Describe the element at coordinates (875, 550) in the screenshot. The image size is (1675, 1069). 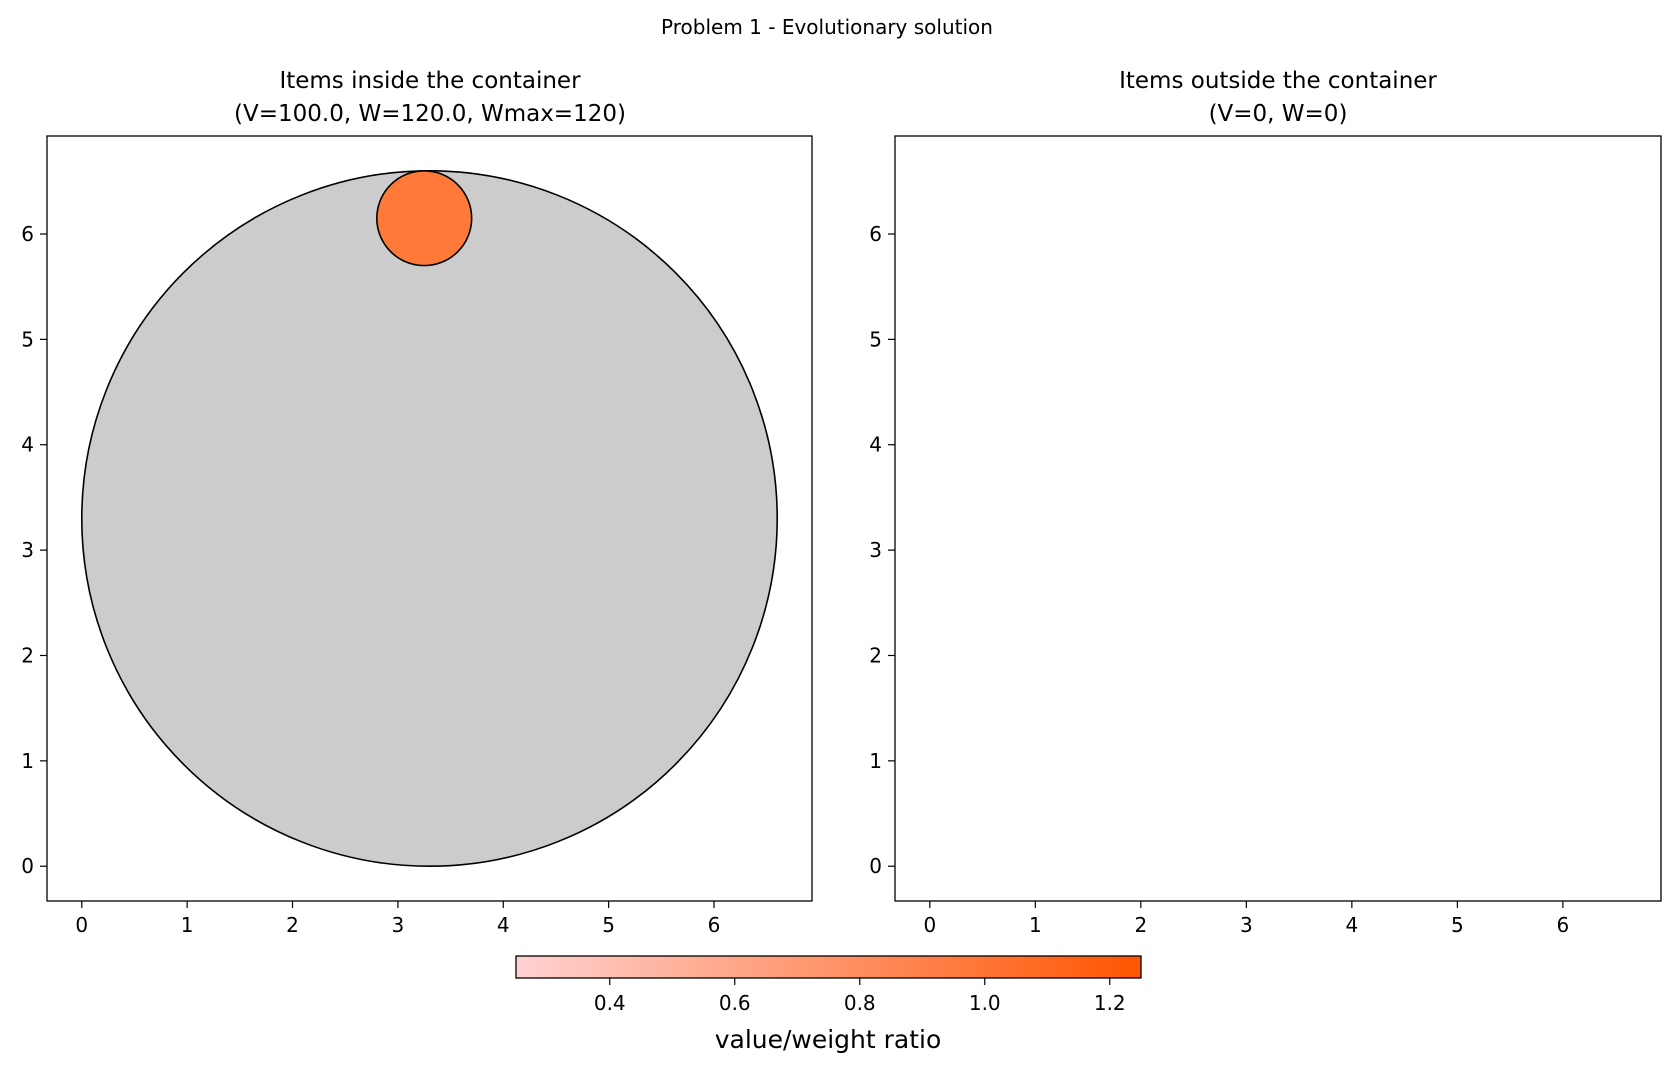
I see `panel-outside-ytick-label: 3` at that location.